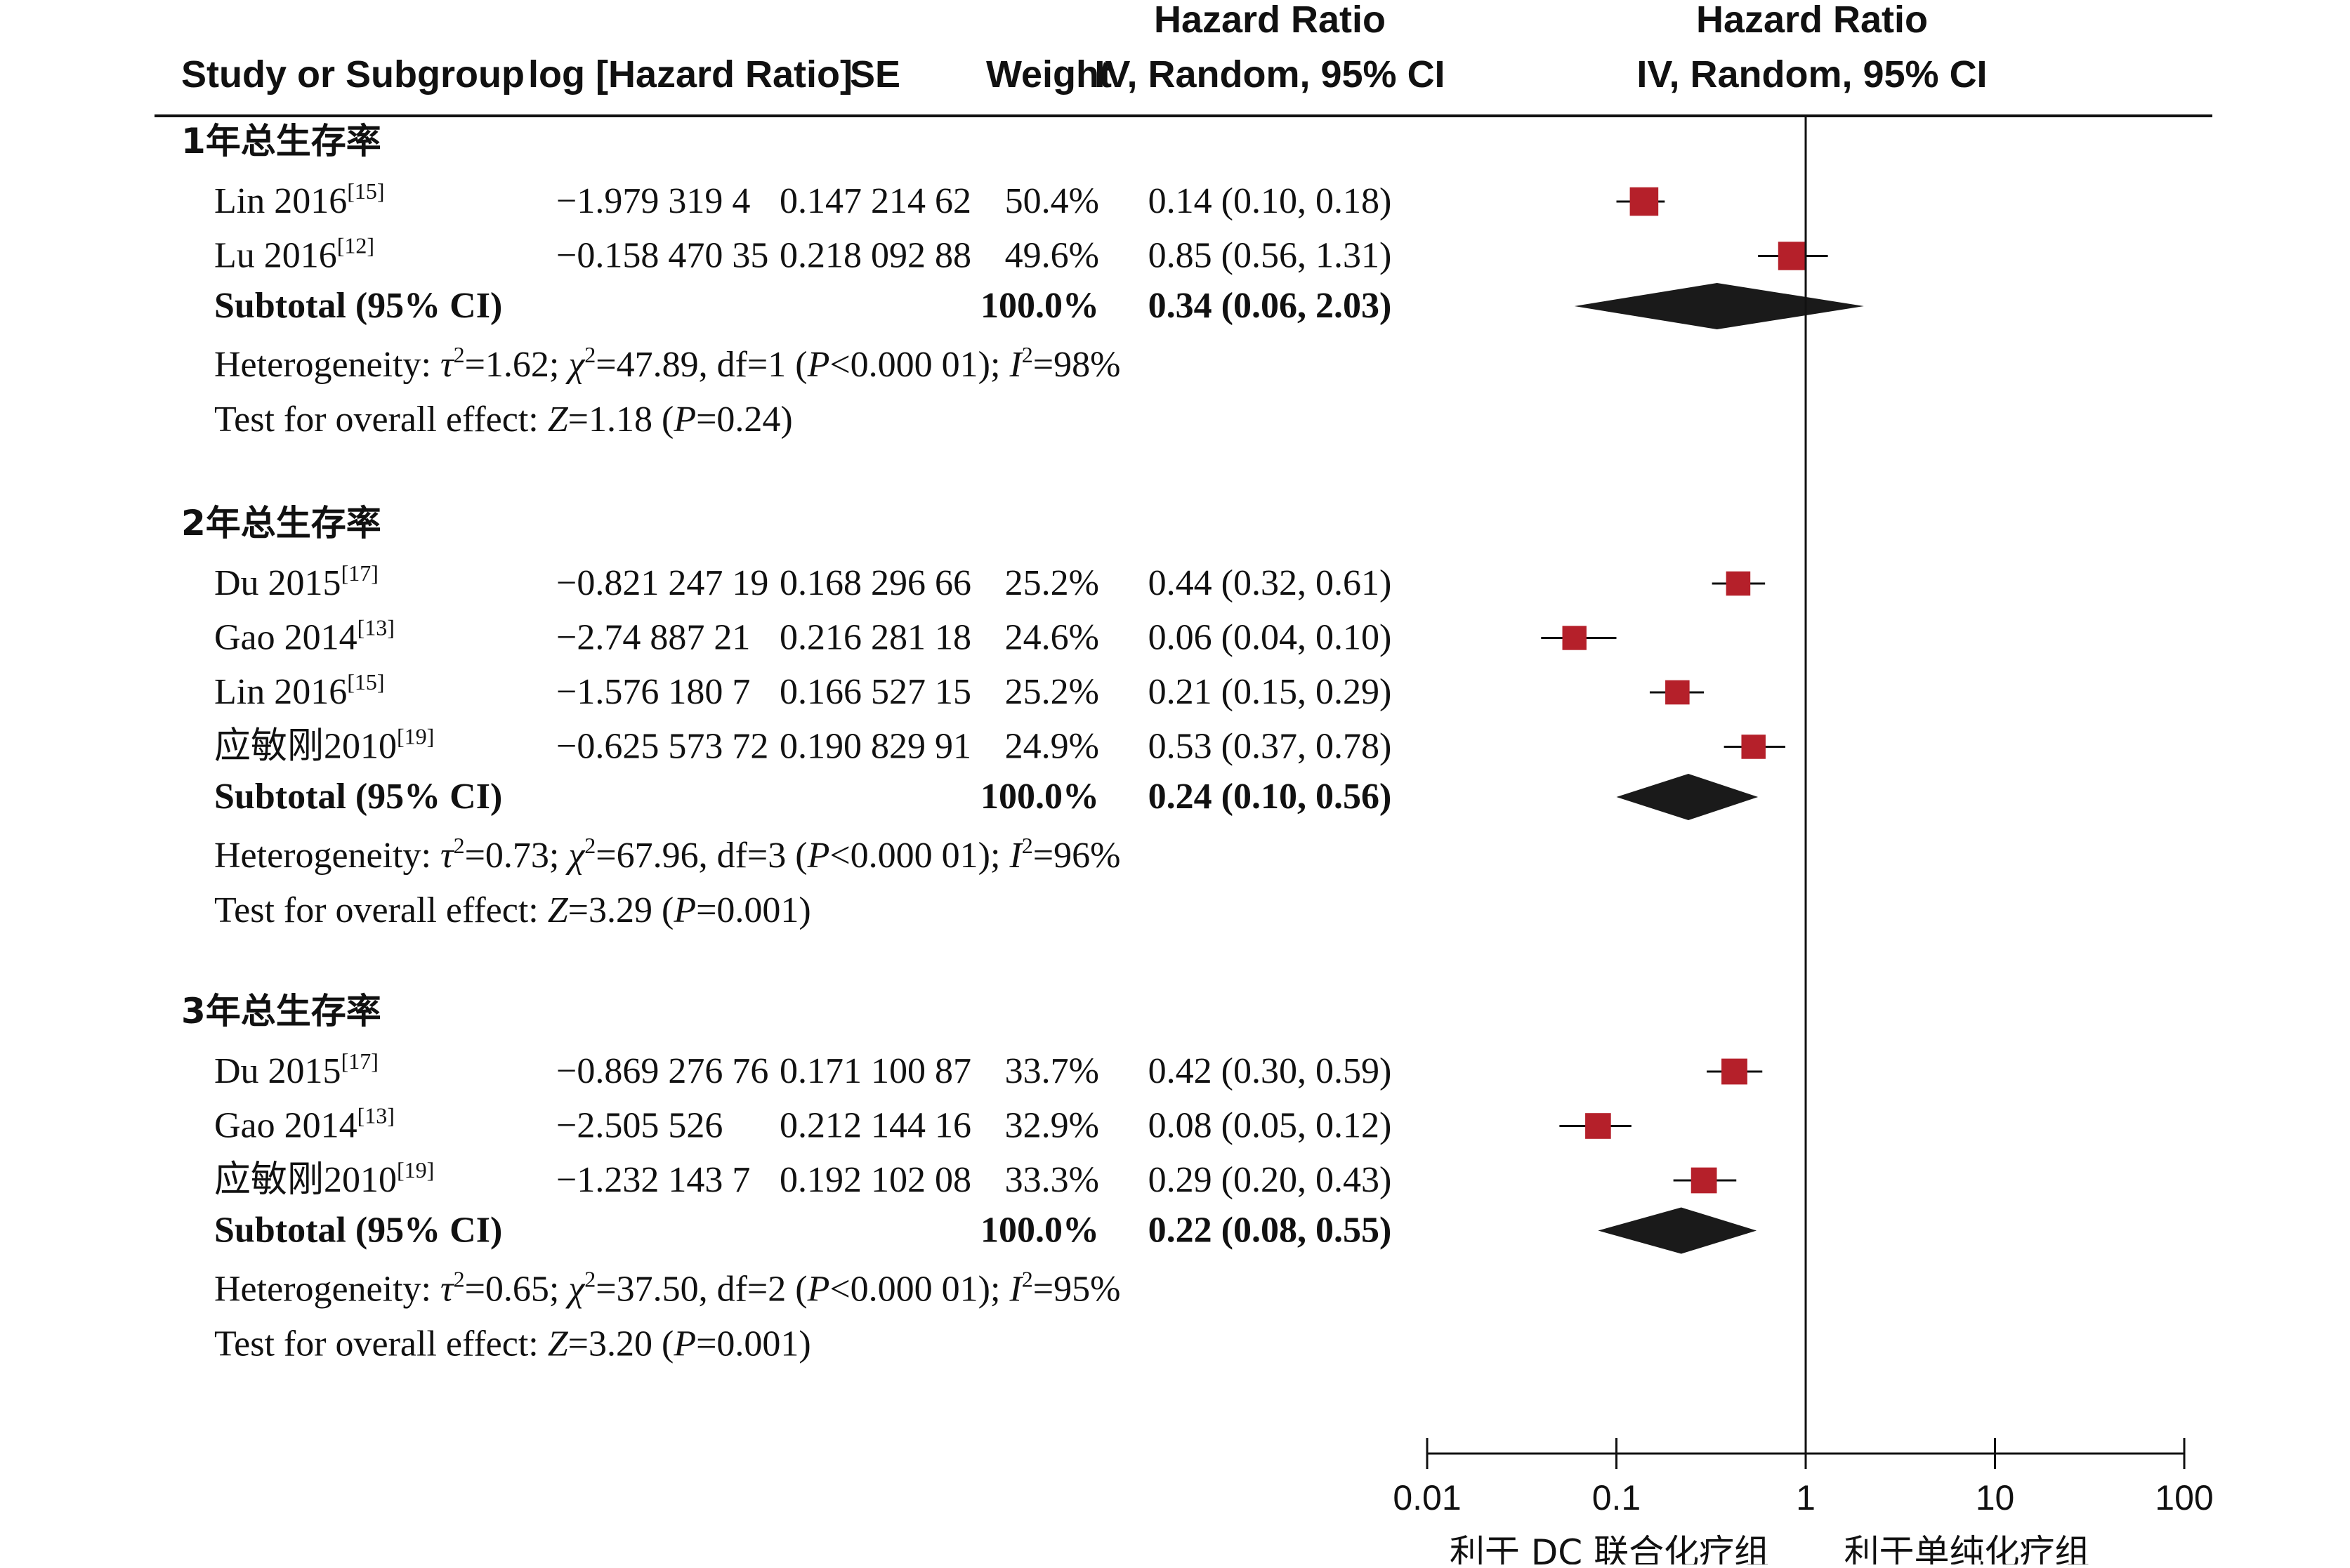 This screenshot has height=1568, width=2350. Describe the element at coordinates (876, 747) in the screenshot. I see `standard-error: 0.190 829 91` at that location.